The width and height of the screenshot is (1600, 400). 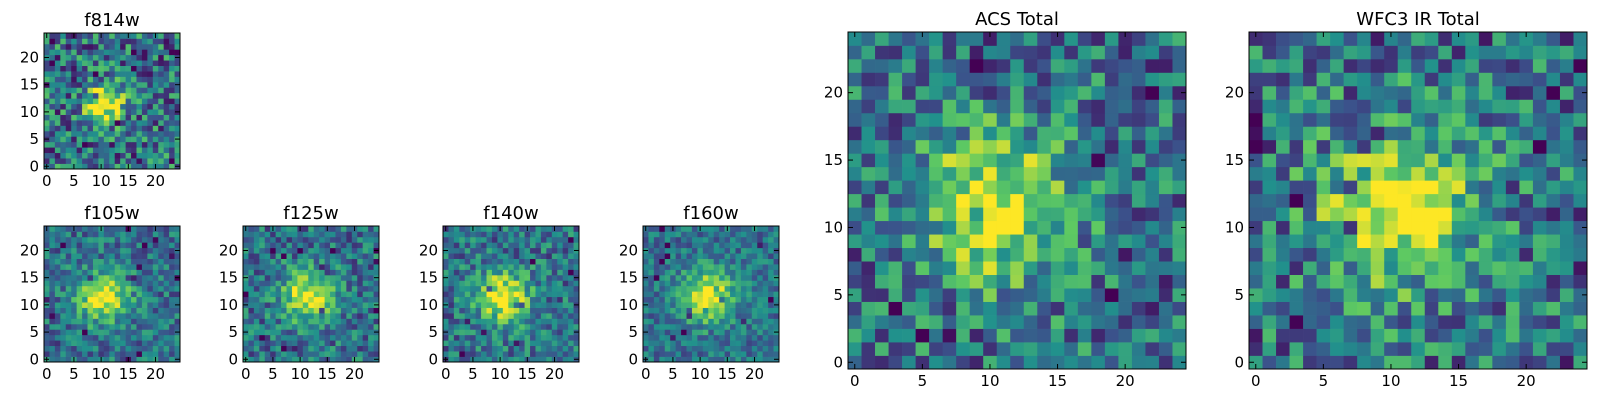 What do you see at coordinates (711, 294) in the screenshot?
I see `axes-frame` at bounding box center [711, 294].